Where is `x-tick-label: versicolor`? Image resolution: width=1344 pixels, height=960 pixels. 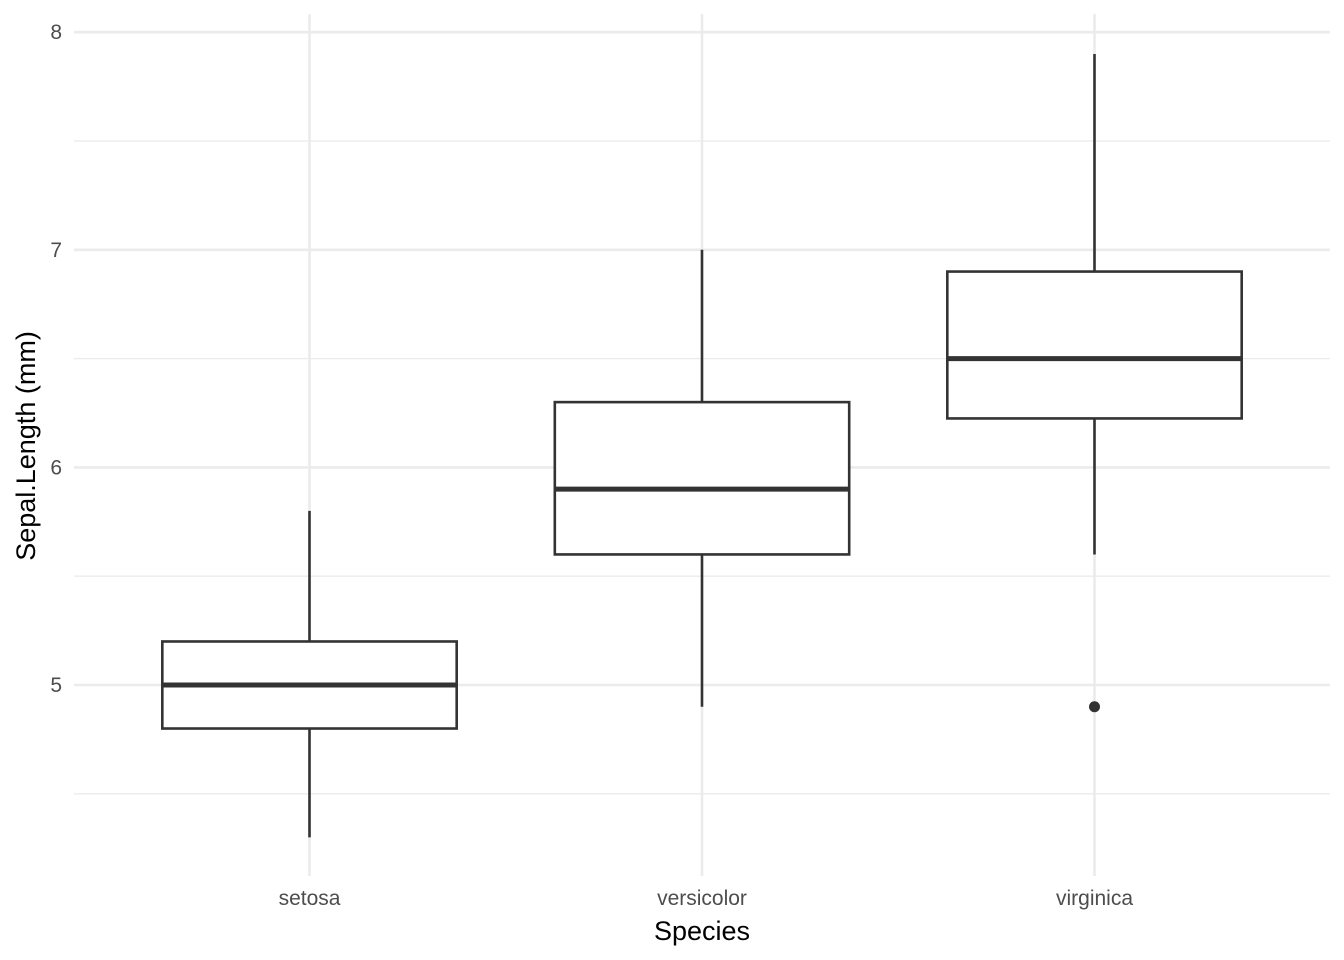
x-tick-label: versicolor is located at coordinates (702, 898).